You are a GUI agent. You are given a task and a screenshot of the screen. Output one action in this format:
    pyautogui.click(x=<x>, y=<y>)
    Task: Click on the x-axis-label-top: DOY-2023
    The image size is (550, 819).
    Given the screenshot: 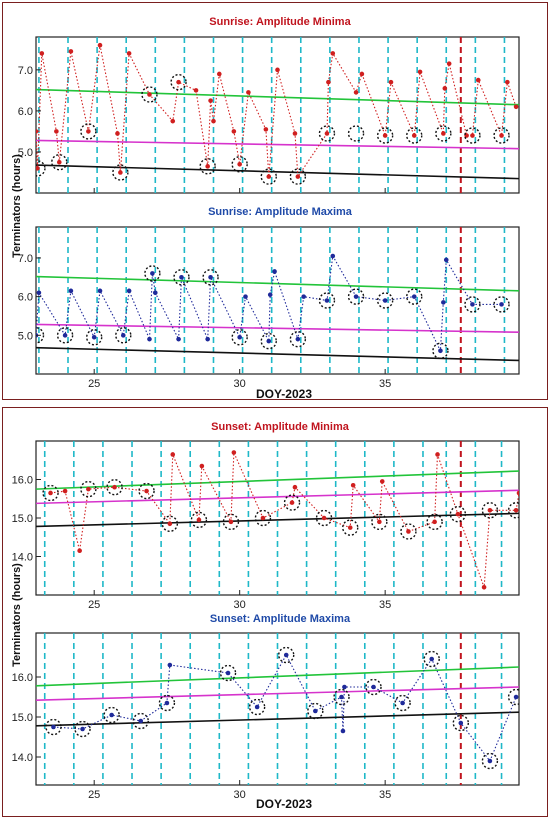 What is the action you would take?
    pyautogui.click(x=284, y=394)
    